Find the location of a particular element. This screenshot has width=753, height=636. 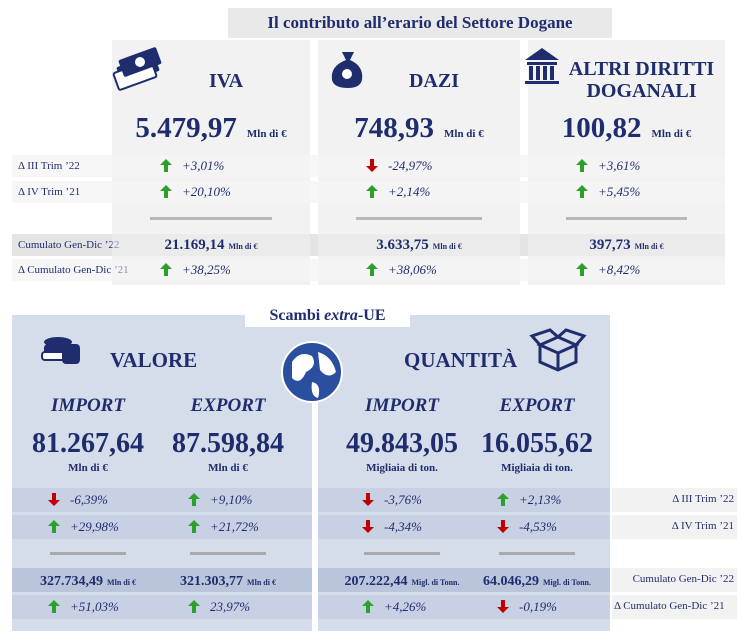

title-box is located at coordinates (327, 316).